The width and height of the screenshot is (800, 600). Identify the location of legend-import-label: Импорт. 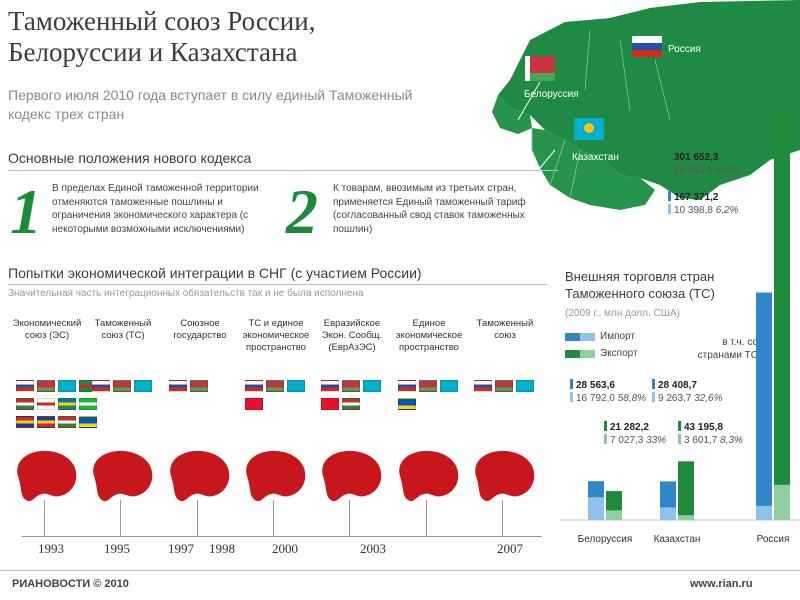
(617, 336).